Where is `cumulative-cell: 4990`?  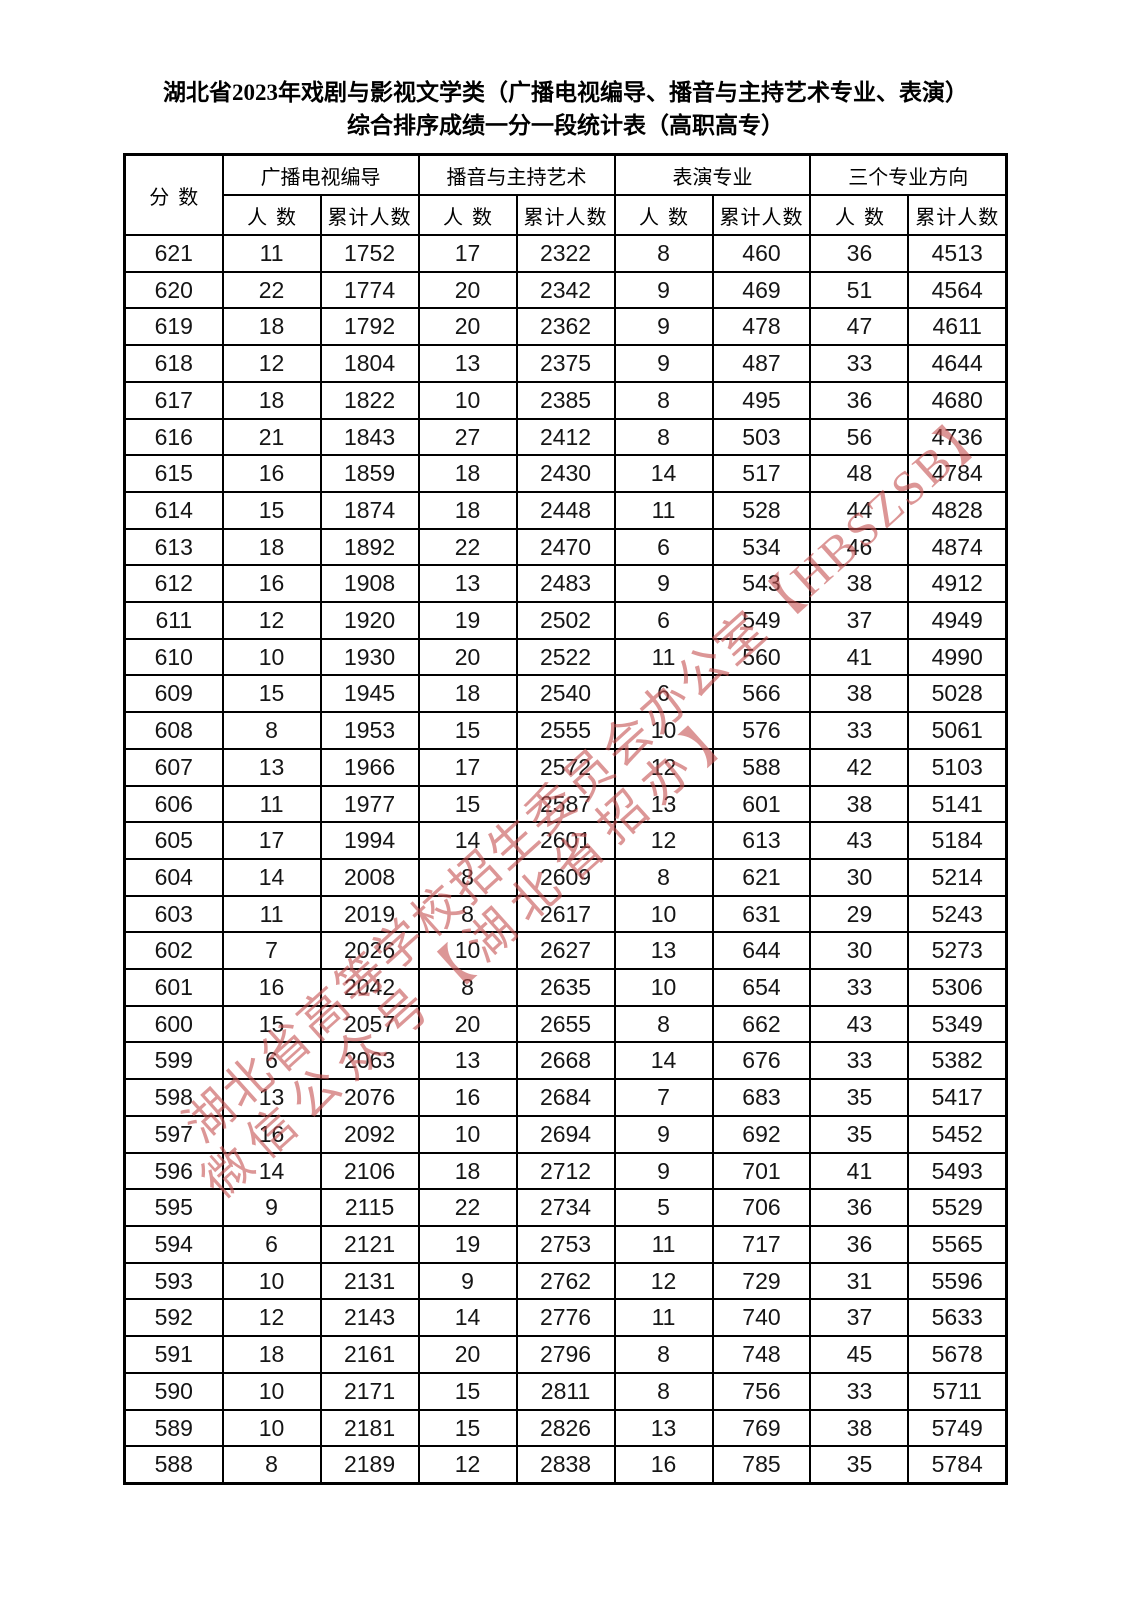
cumulative-cell: 4990 is located at coordinates (957, 657).